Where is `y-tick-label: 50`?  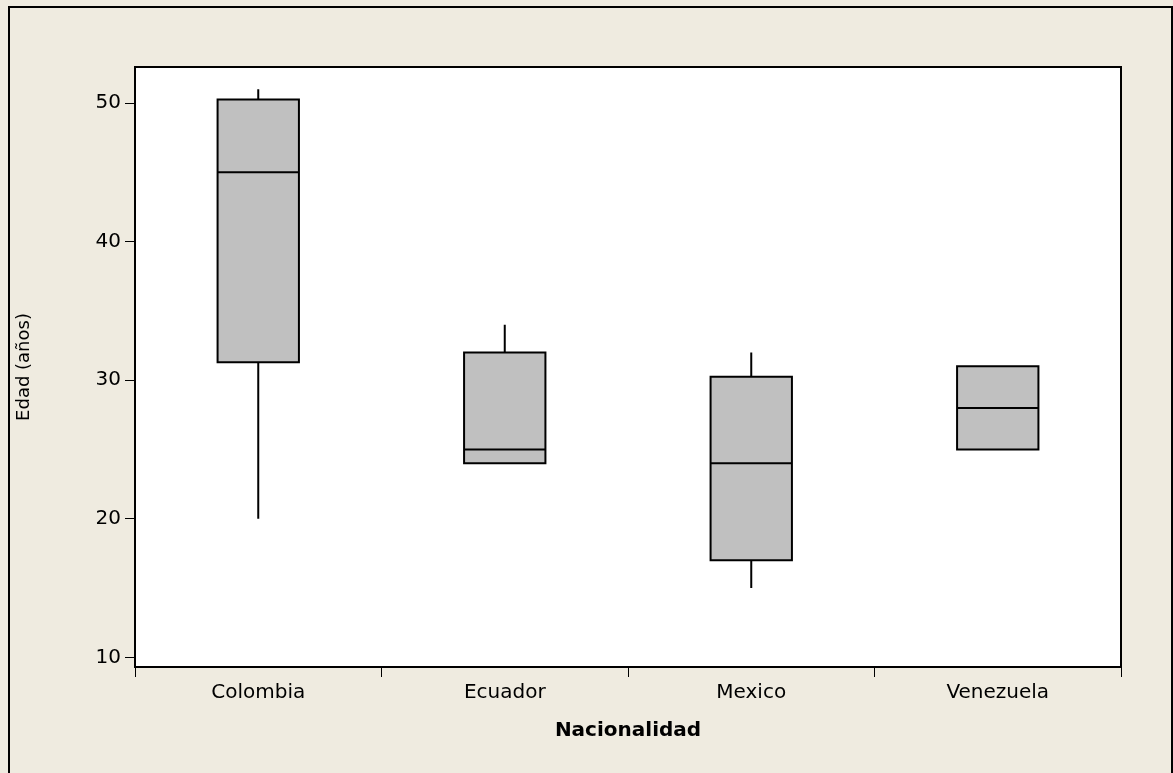
y-tick-label: 50 is located at coordinates (108, 101).